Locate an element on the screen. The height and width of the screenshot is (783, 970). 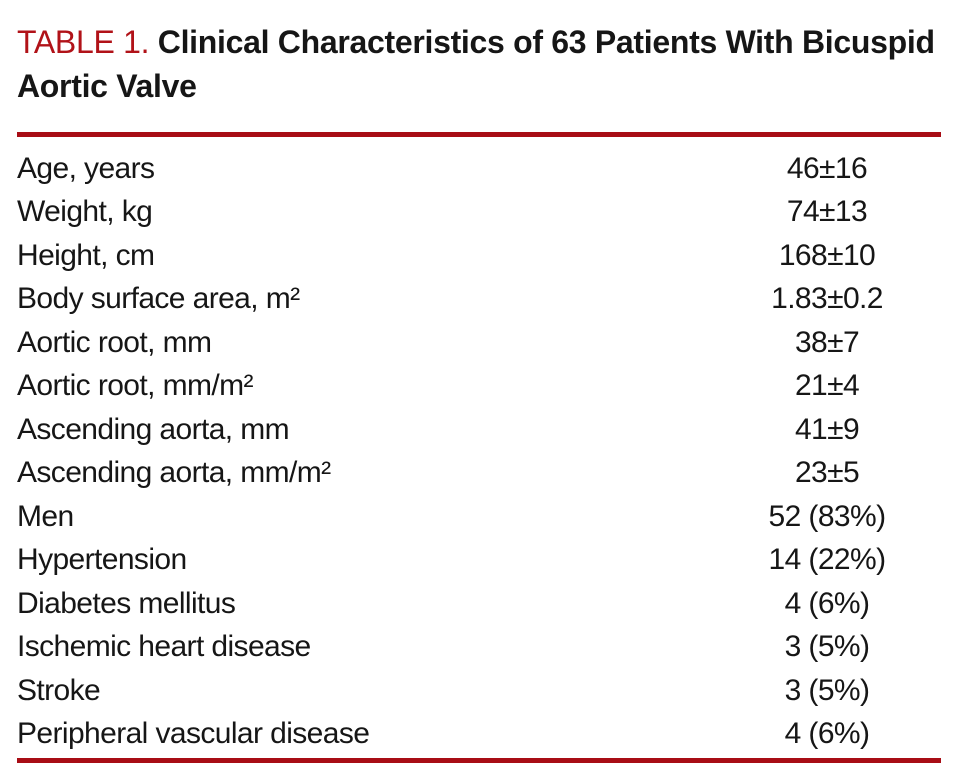
row-value: 168±10 is located at coordinates (827, 255).